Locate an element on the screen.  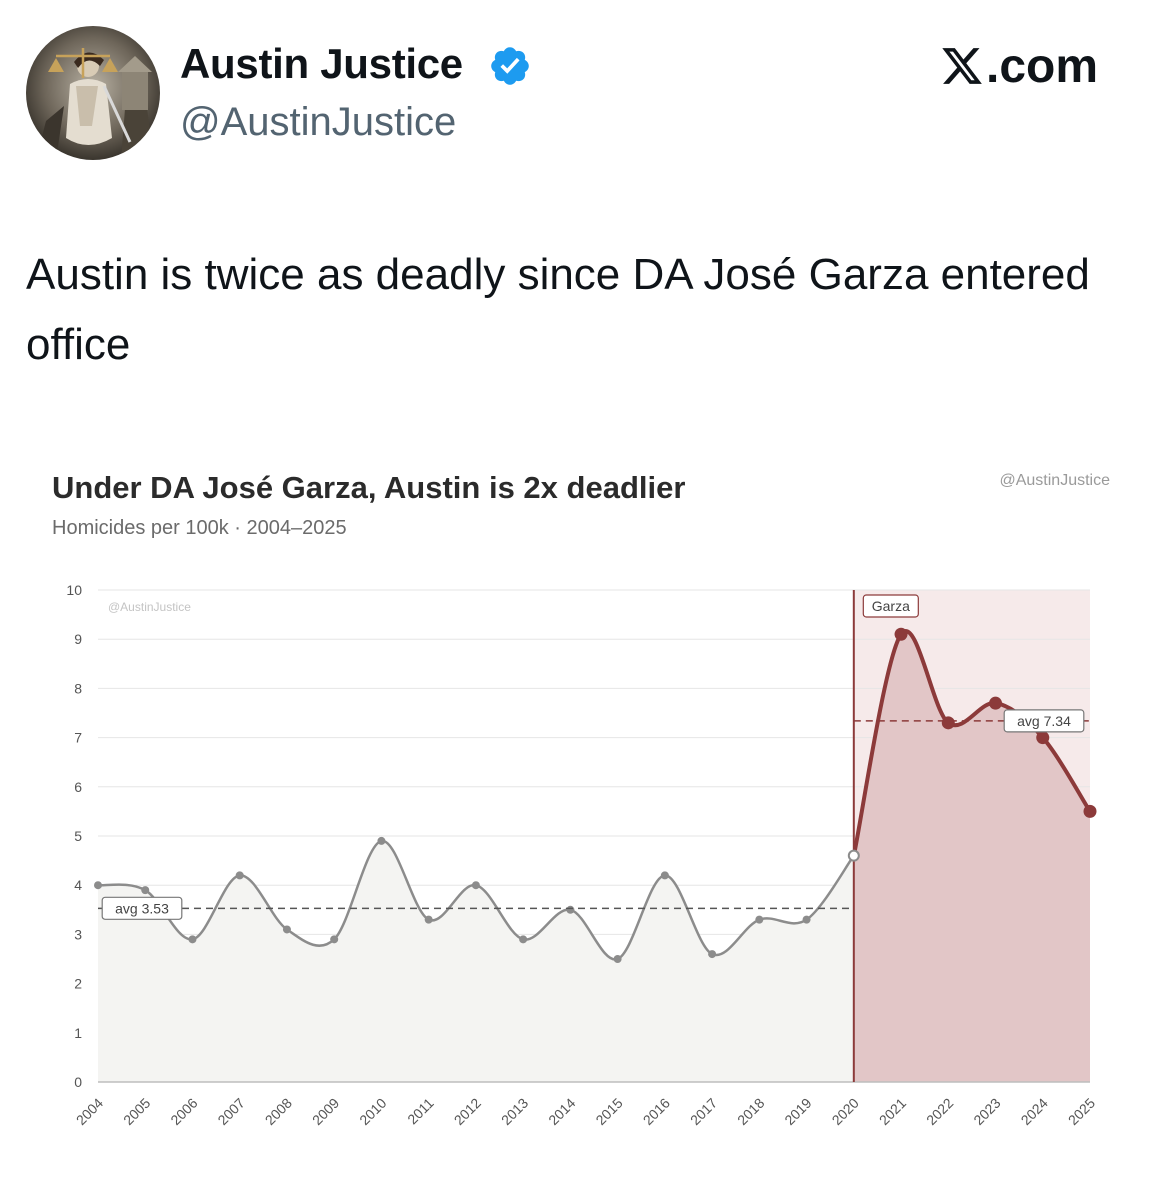
garza-marker-label-box is located at coordinates (890, 606).